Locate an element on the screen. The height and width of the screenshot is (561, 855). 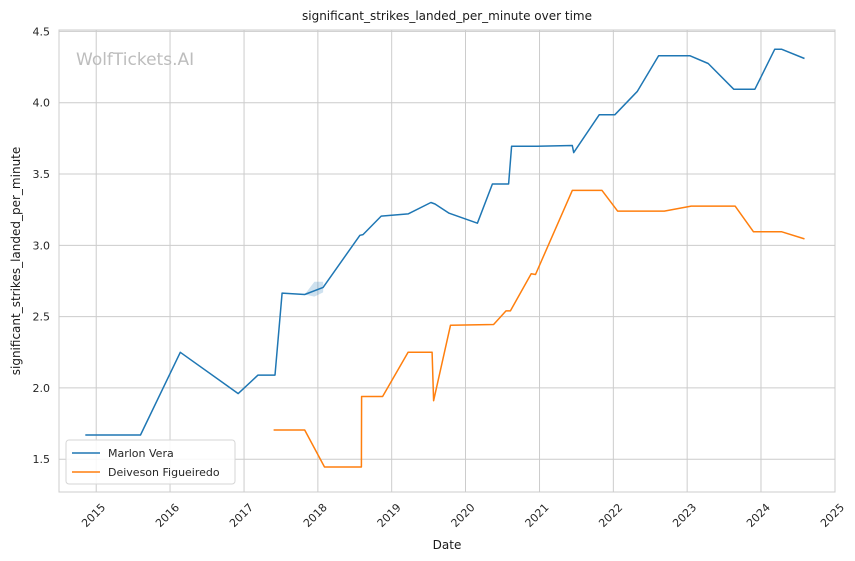
y-axis-tick-labels: 1.5 2.0 2.5 3.0 3.5 4.0 4.5 is located at coordinates (42, 245).